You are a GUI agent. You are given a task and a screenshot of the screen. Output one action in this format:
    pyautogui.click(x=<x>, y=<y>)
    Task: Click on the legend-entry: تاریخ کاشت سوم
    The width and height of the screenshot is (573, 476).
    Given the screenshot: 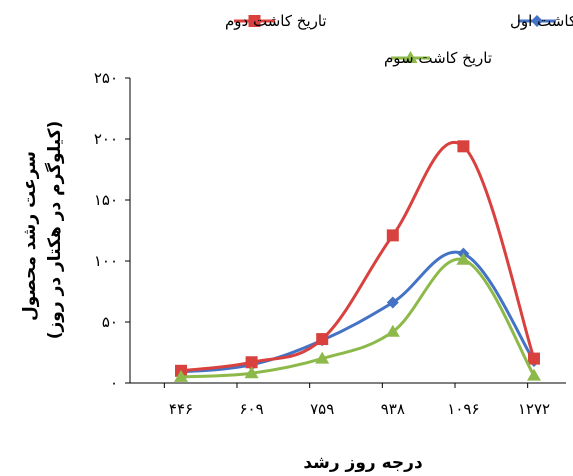 What is the action you would take?
    pyautogui.click(x=438, y=58)
    